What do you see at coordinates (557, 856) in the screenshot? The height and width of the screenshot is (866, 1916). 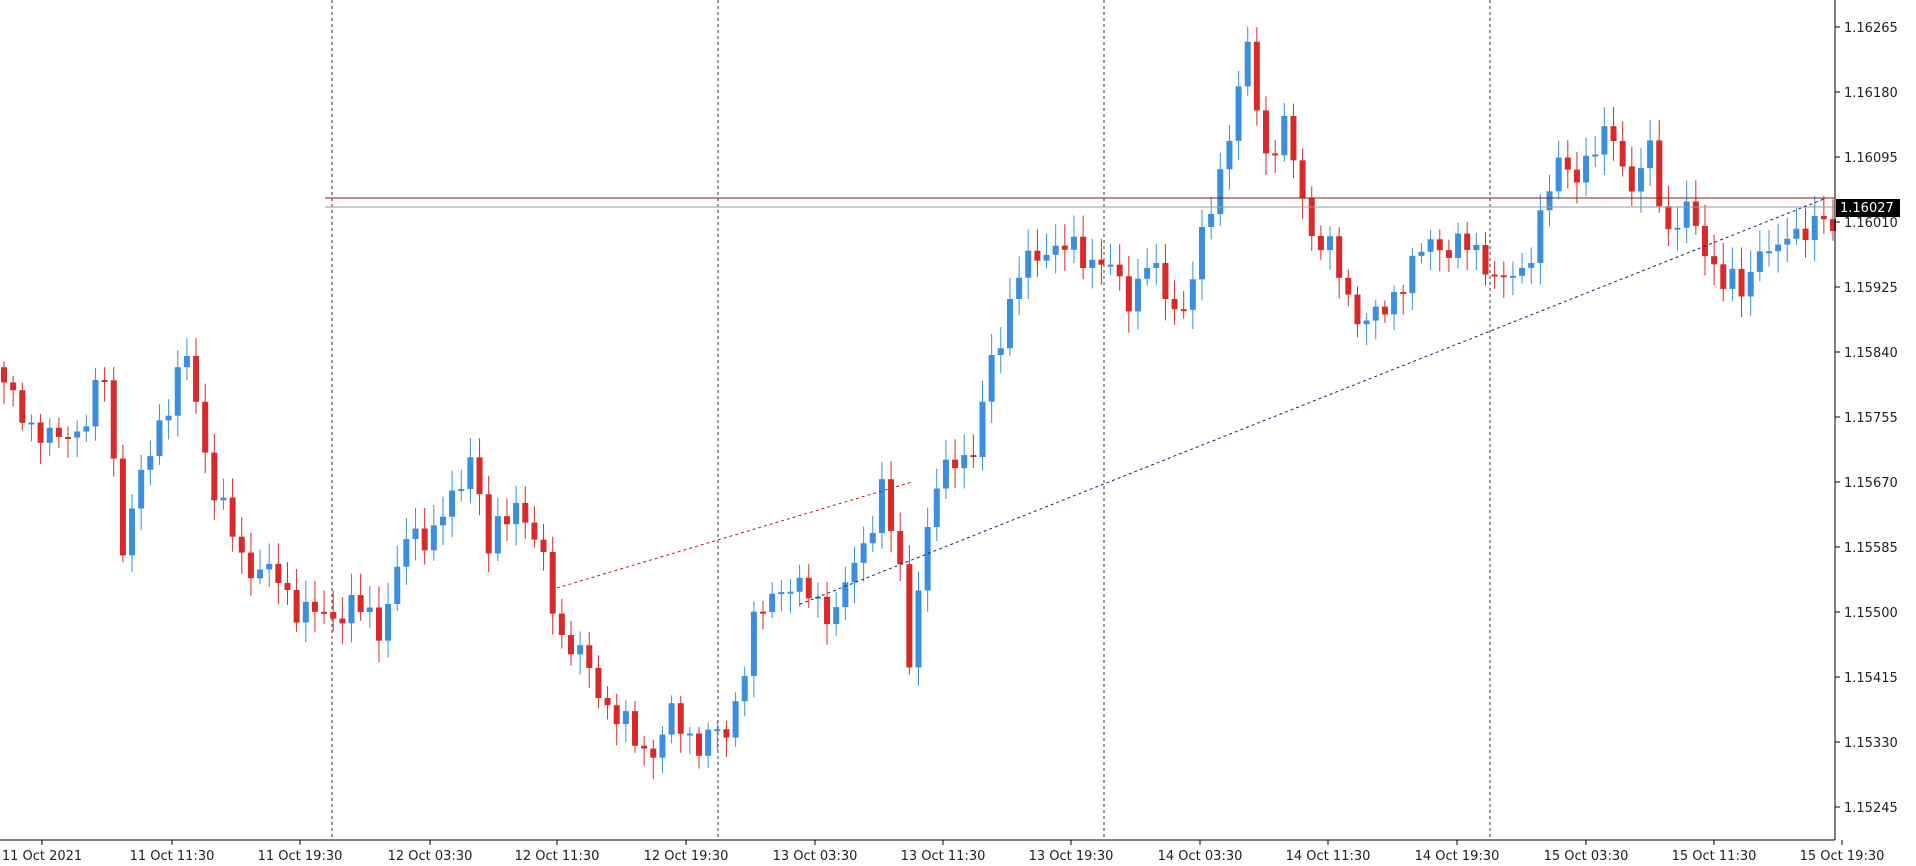 I see `time-tick-label: 12 Oct 11:30` at bounding box center [557, 856].